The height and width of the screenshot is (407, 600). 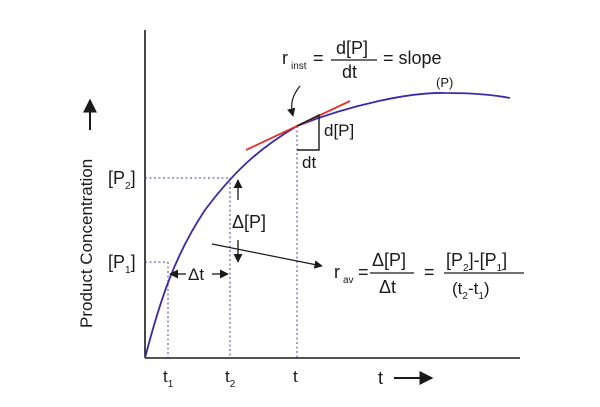 What do you see at coordinates (429, 272) in the screenshot?
I see `avg-rate-eq2: =` at bounding box center [429, 272].